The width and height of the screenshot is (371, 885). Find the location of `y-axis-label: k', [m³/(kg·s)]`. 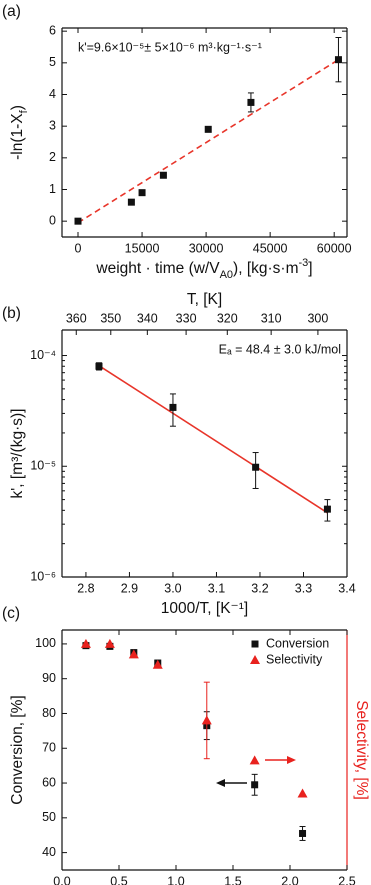

y-axis-label: k', [m³/(kg·s)] is located at coordinates (17, 454).